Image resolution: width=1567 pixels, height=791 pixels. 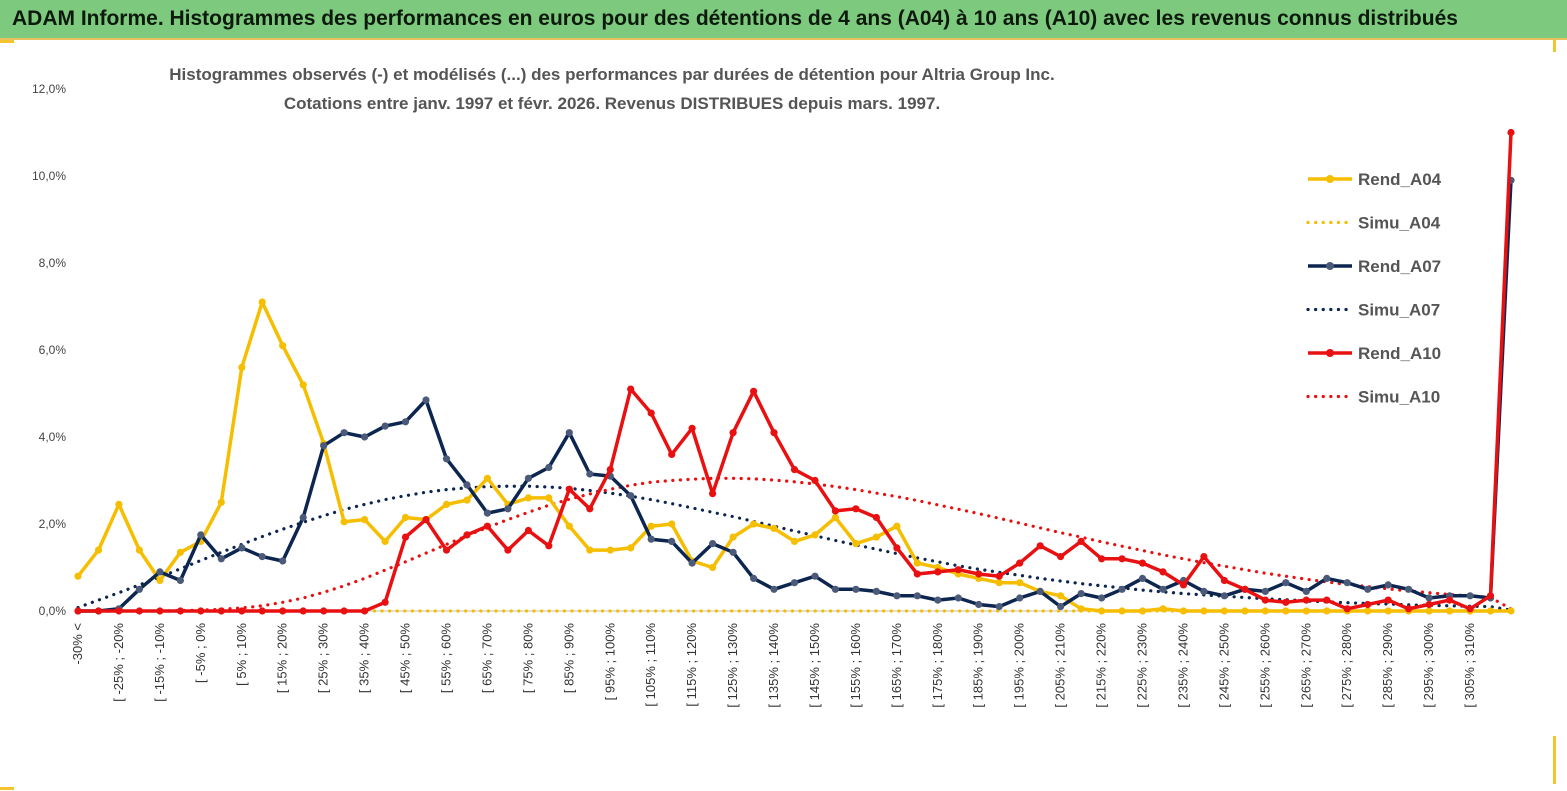 What do you see at coordinates (445, 658) in the screenshot?
I see `x-tick-label: [ 55% ; 60%` at bounding box center [445, 658].